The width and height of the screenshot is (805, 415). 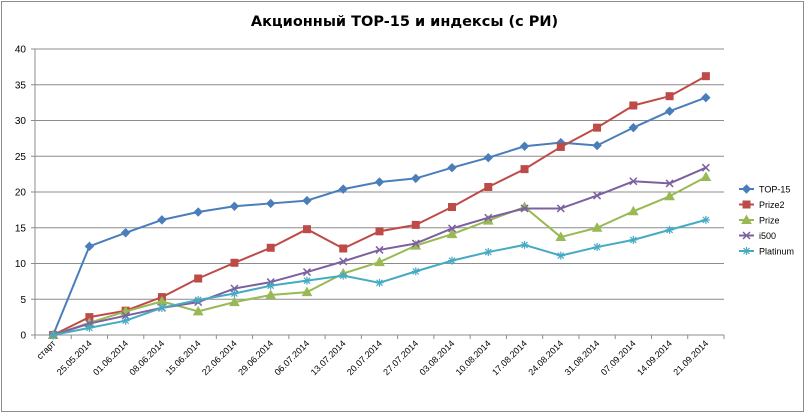 What do you see at coordinates (23, 300) in the screenshot?
I see `y-tick-label: 5` at bounding box center [23, 300].